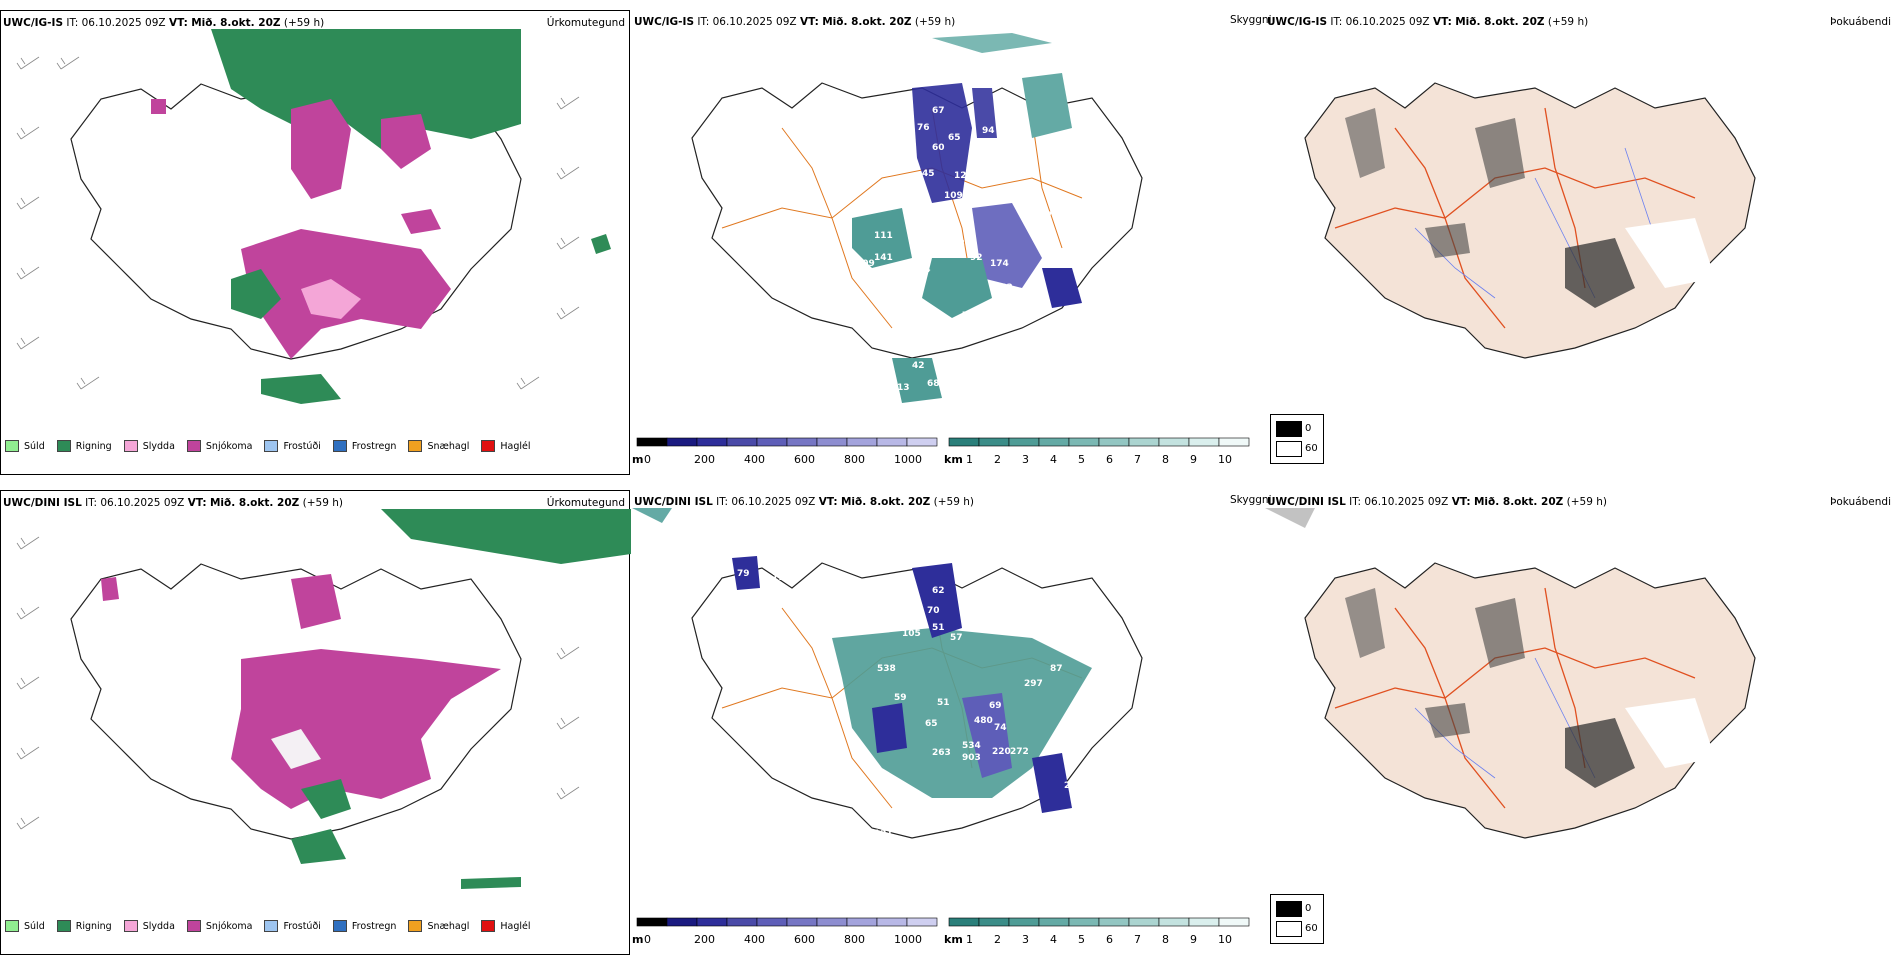 The image size is (1900, 955). What do you see at coordinates (1069, 329) in the screenshot?
I see `vis-label: 282` at bounding box center [1069, 329].